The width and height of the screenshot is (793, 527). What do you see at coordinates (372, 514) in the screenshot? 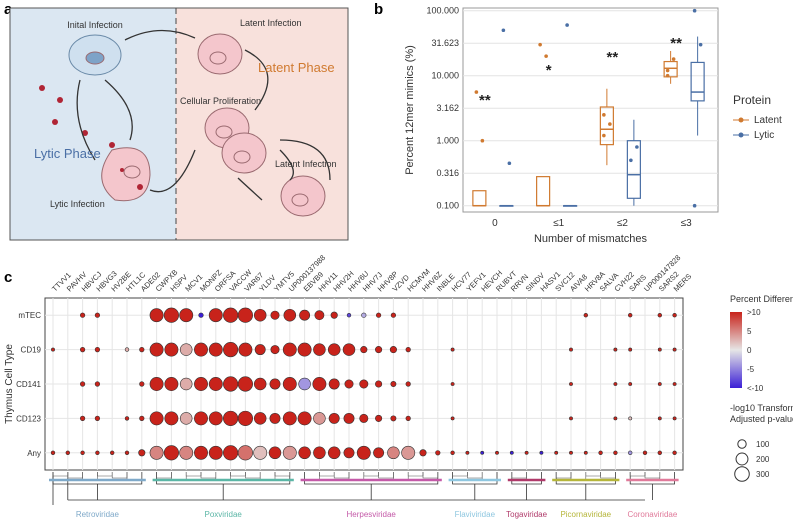
I see `family-label: Herpesviridae` at bounding box center [372, 514].